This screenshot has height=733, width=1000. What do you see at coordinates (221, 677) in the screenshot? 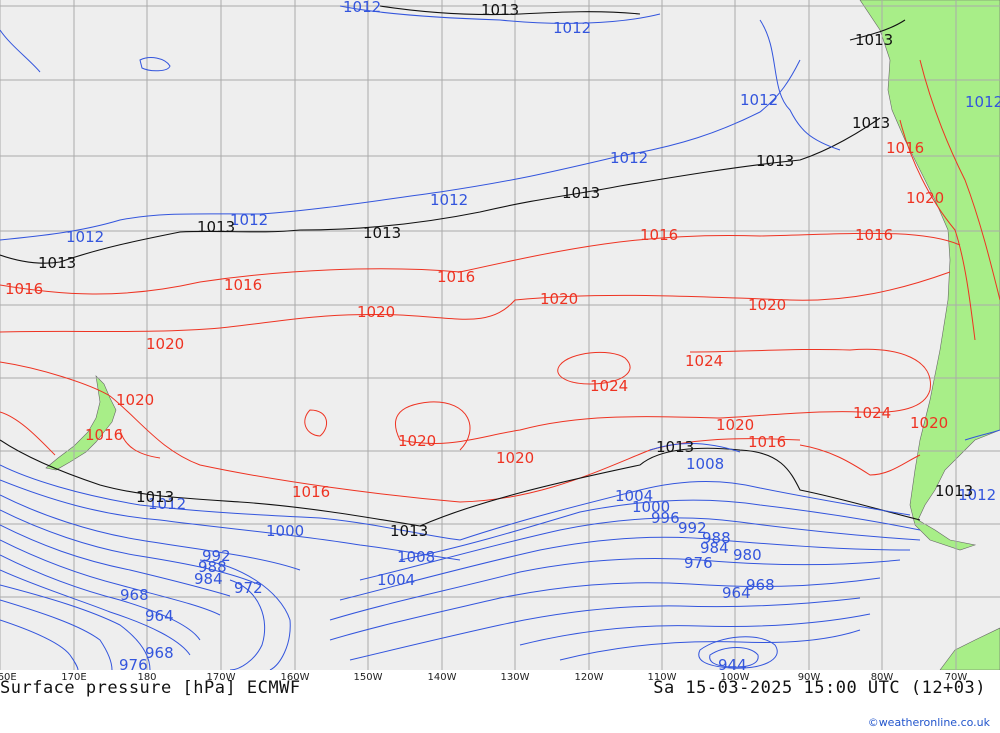
I see `longitude-label: 170W` at bounding box center [221, 677].